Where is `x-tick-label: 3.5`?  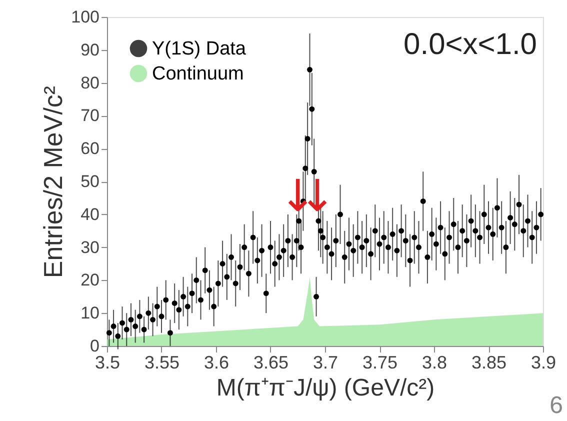 x-tick-label: 3.5 is located at coordinates (107, 362).